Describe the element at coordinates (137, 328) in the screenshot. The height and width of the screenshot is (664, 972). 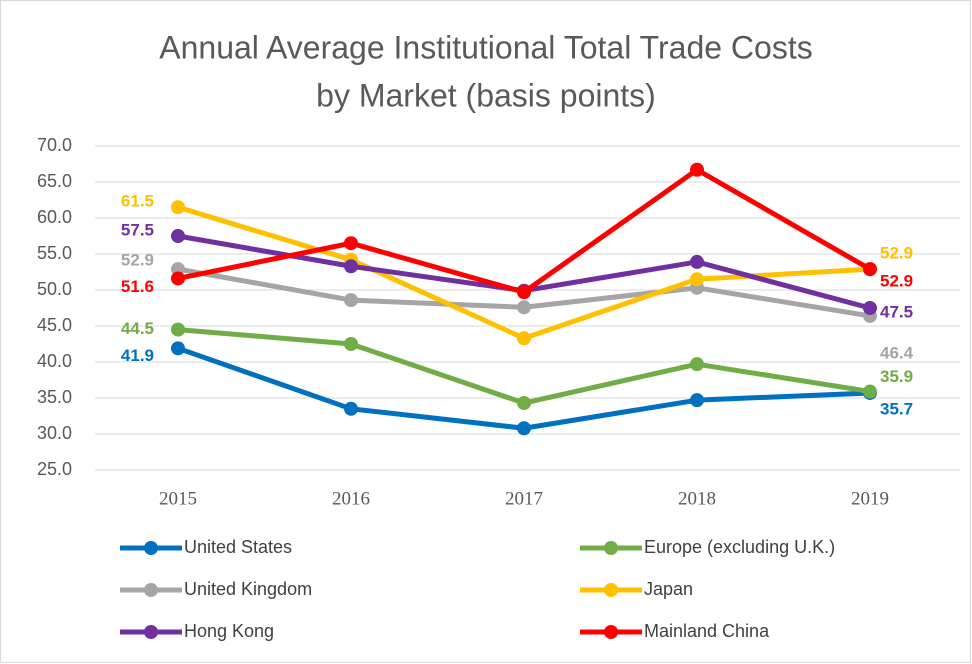
I see `data-label: 44.5` at that location.